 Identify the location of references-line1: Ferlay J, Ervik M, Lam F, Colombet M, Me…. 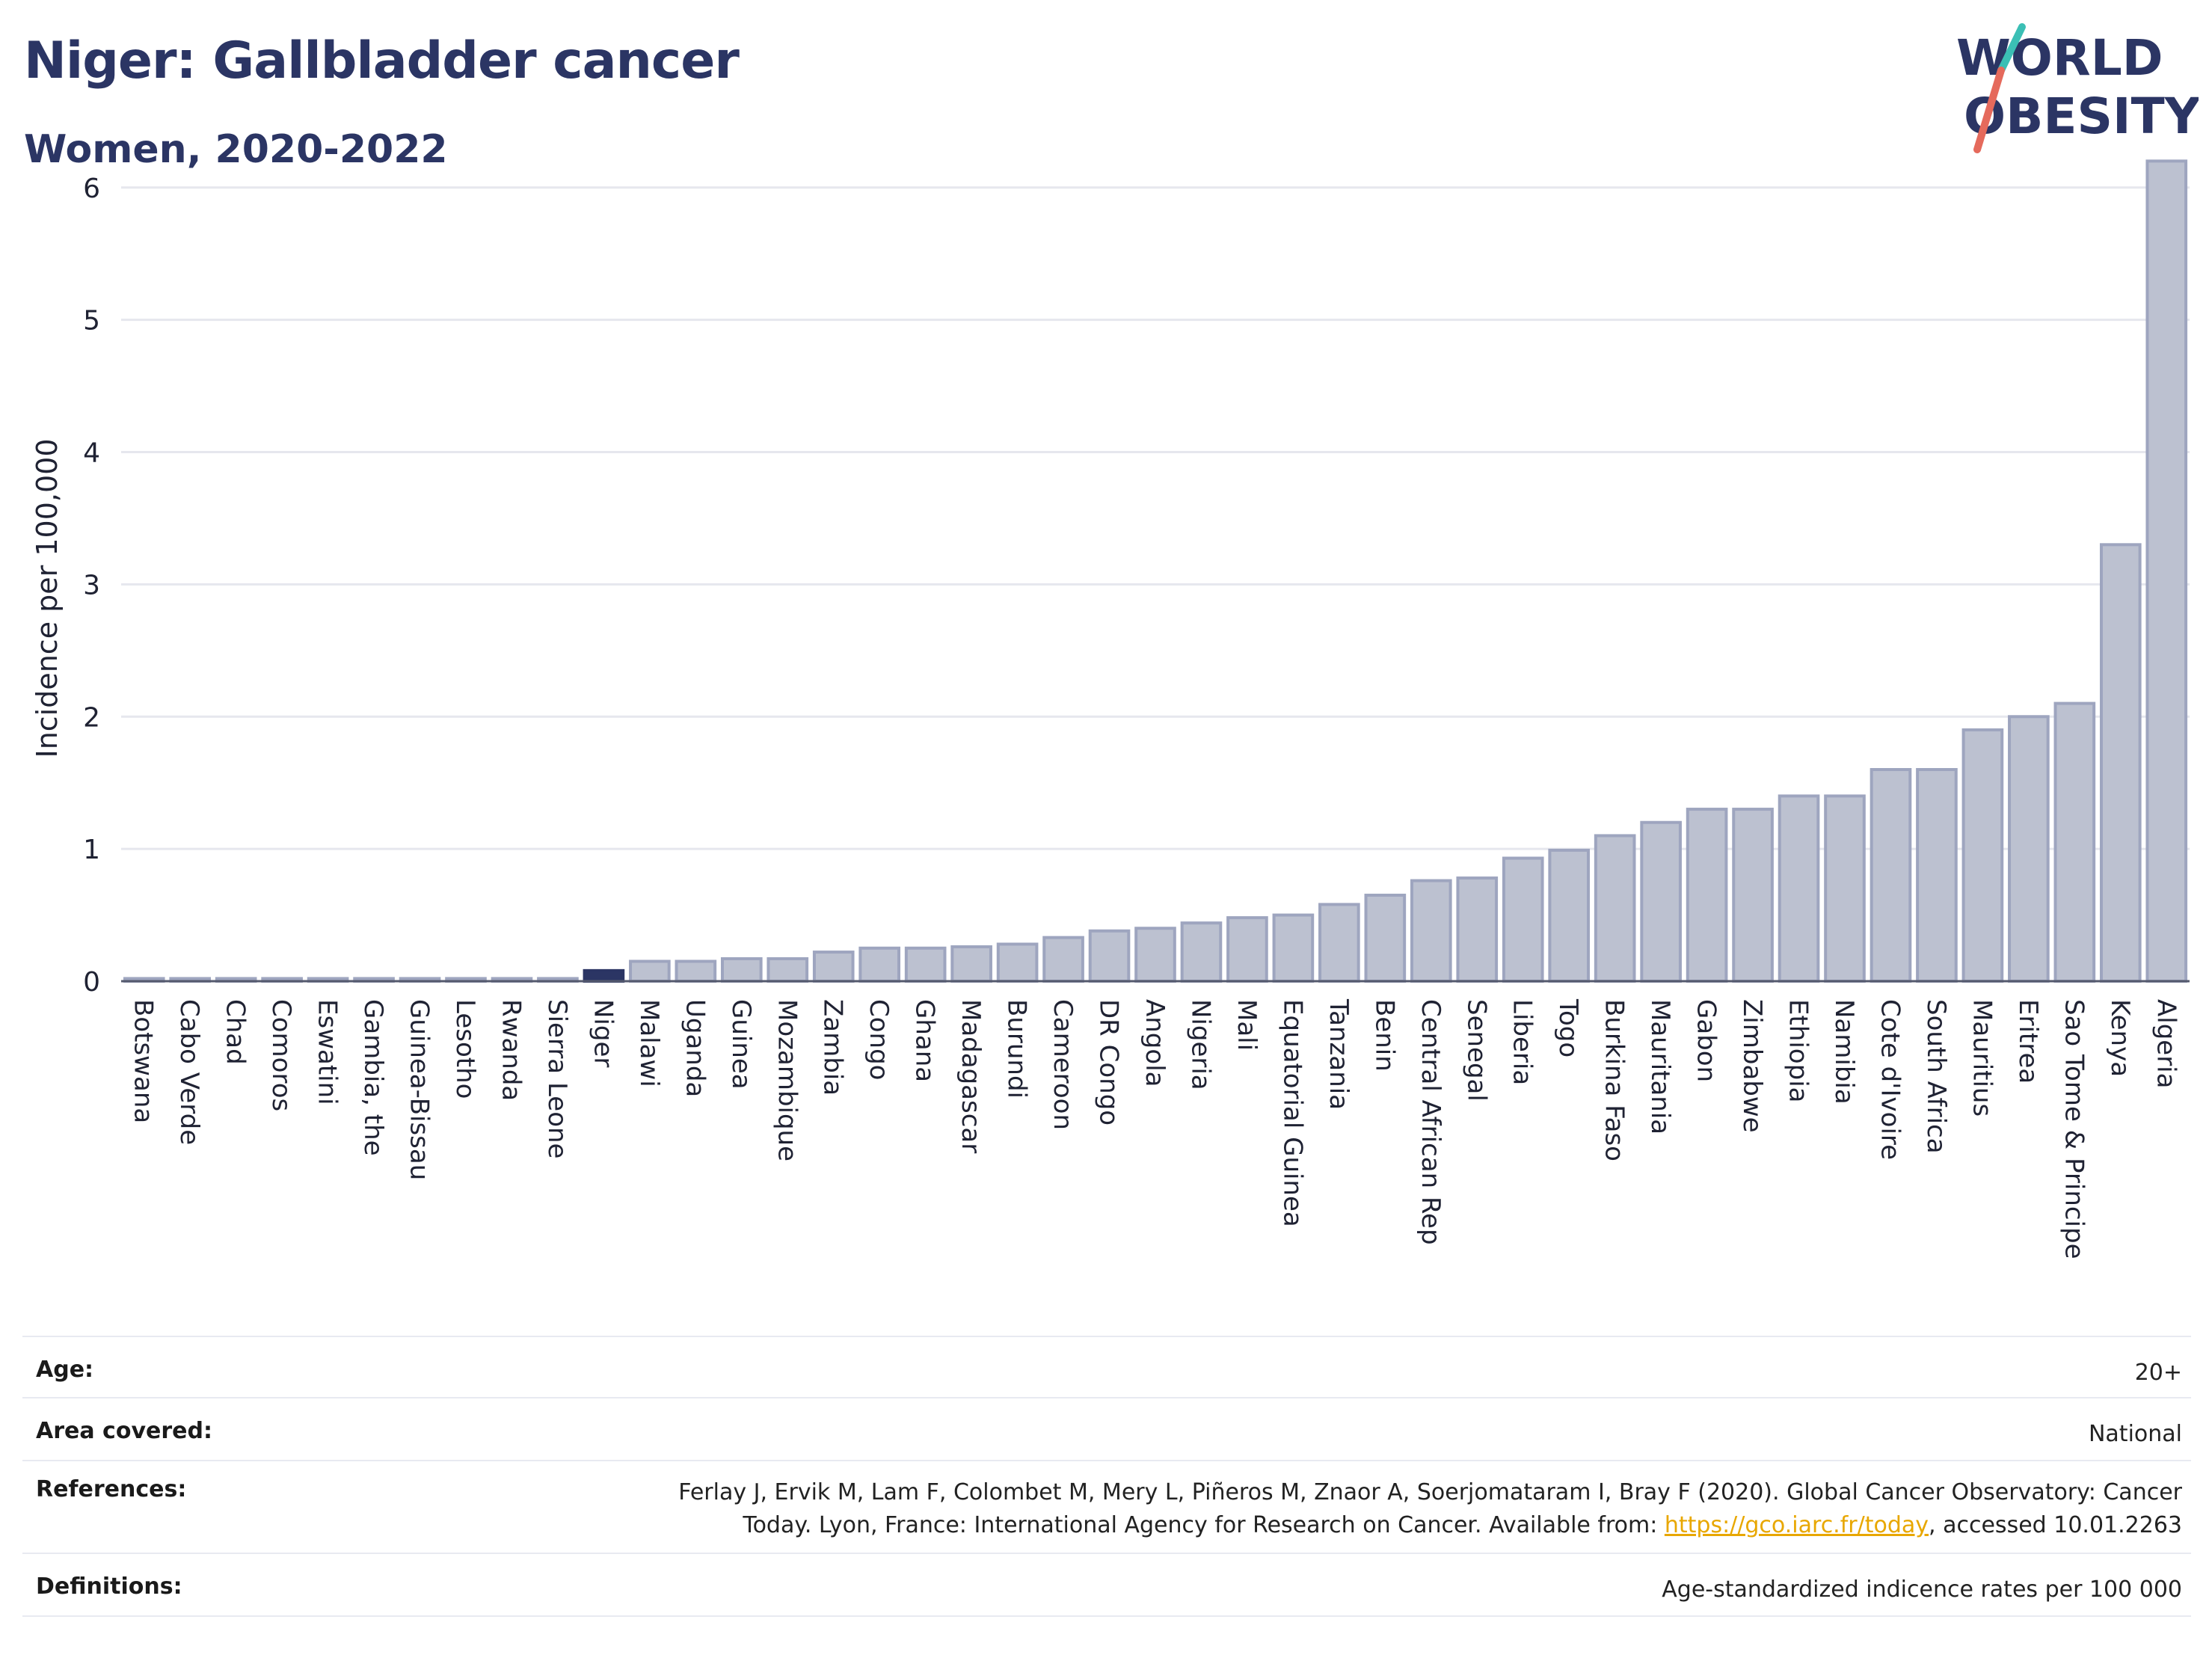
(1430, 1492).